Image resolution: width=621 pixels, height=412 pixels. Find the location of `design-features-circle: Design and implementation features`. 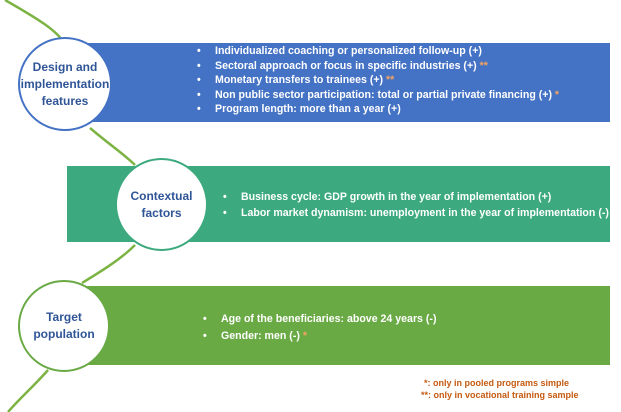

design-features-circle: Design and implementation features is located at coordinates (65, 84).